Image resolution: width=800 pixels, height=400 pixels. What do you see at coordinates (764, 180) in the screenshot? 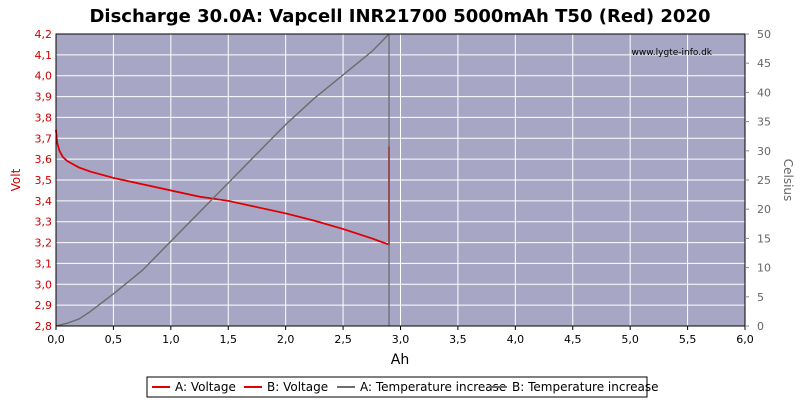
I see `right-tick-label: 25` at bounding box center [764, 180].